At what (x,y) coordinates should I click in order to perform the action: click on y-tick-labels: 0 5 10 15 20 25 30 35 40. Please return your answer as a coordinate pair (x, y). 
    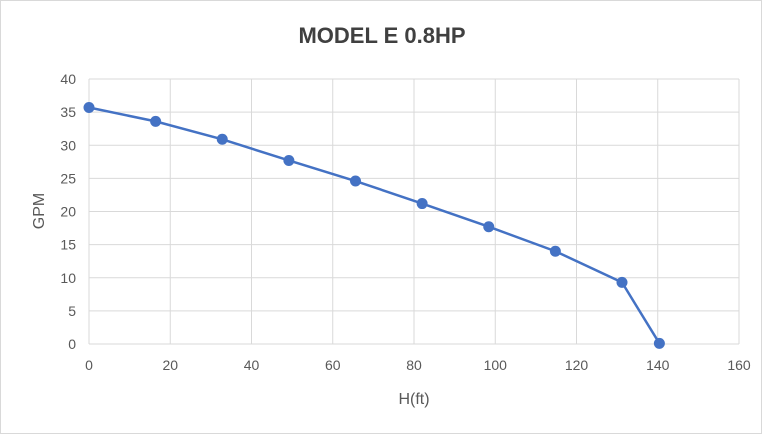
    Looking at the image, I should click on (68, 211).